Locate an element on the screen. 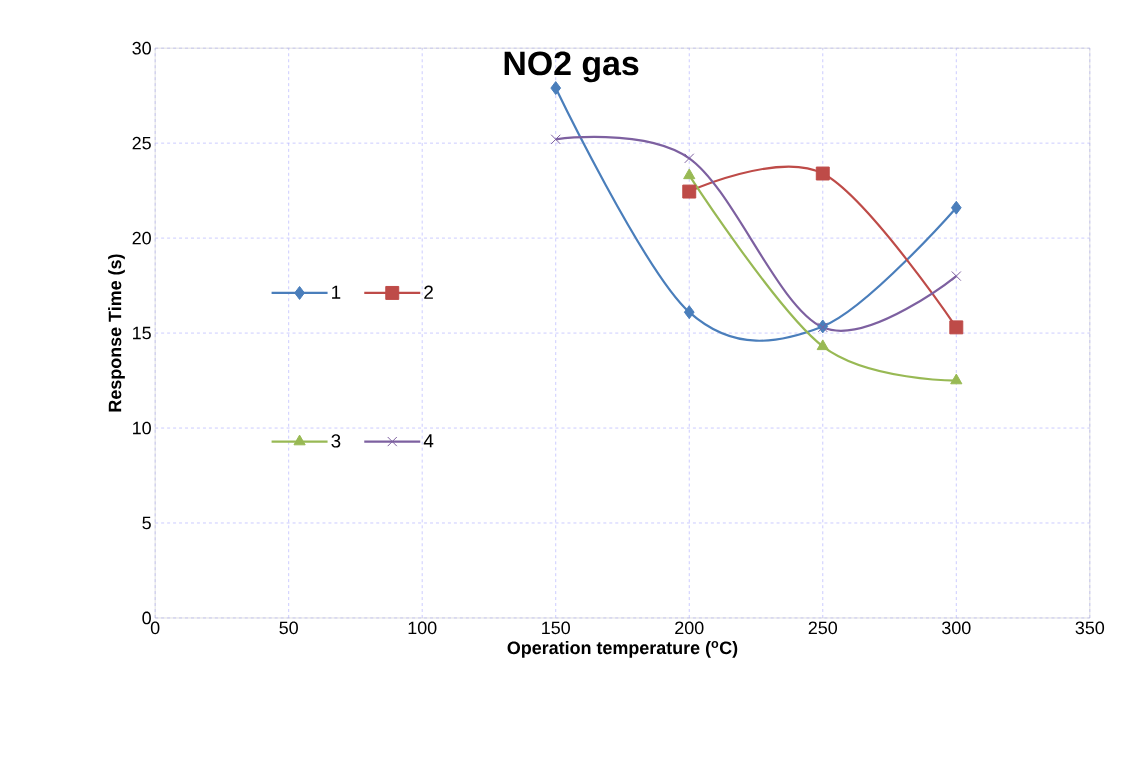 The image size is (1121, 776). x-tick-label: 300 is located at coordinates (956, 628).